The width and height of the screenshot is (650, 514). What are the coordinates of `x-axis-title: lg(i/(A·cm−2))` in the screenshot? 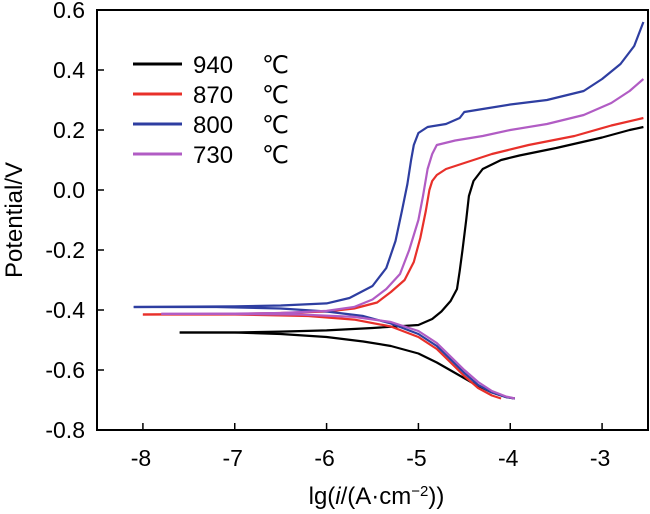 It's located at (377, 497).